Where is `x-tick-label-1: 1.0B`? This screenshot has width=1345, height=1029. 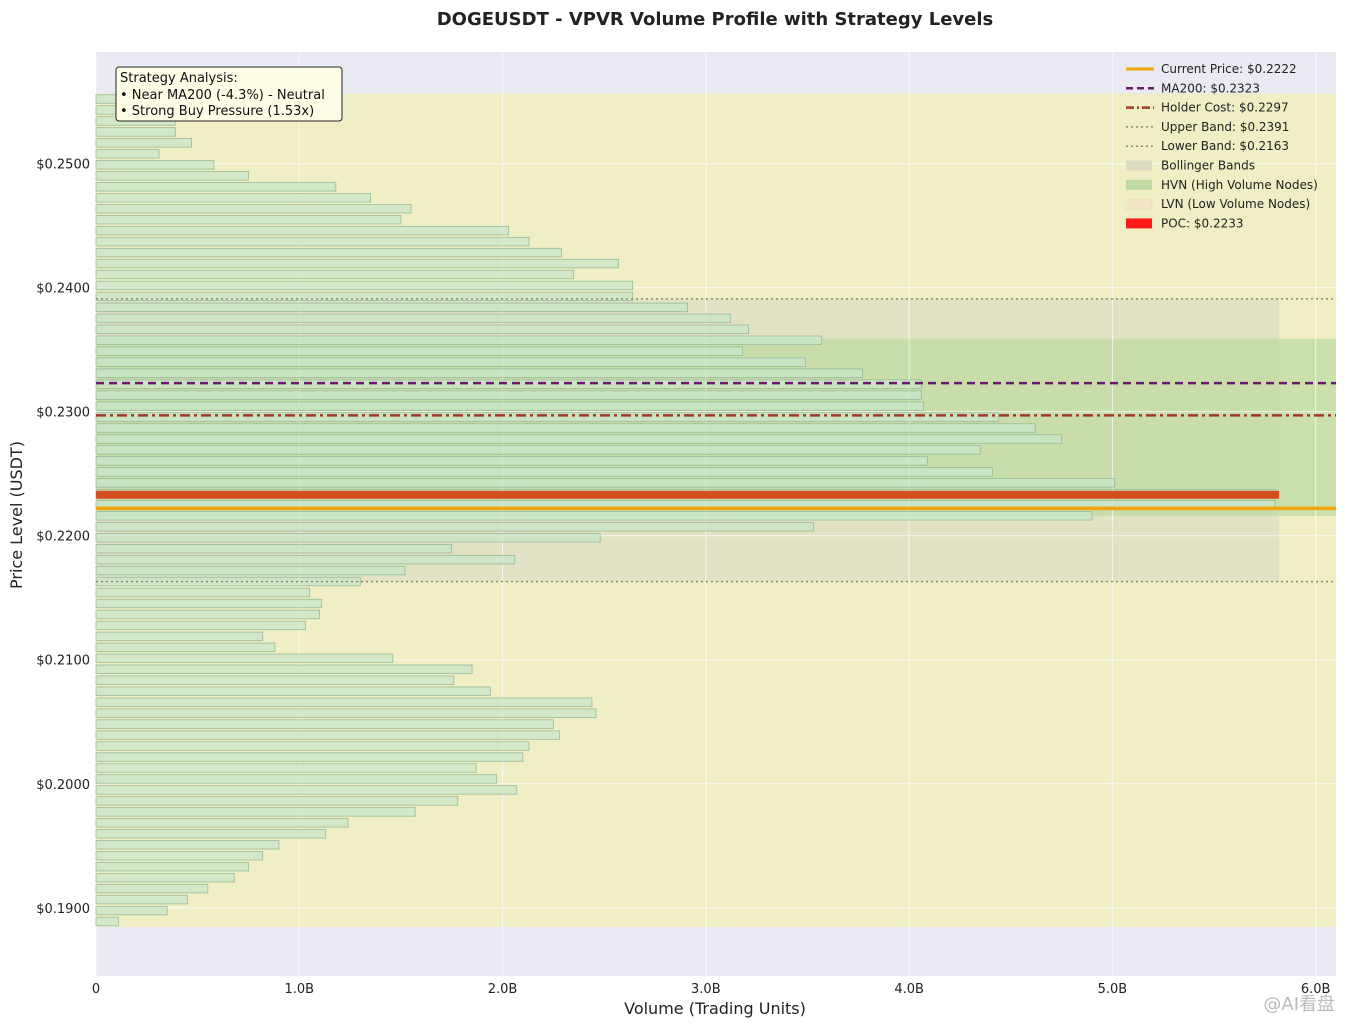 x-tick-label-1: 1.0B is located at coordinates (299, 989).